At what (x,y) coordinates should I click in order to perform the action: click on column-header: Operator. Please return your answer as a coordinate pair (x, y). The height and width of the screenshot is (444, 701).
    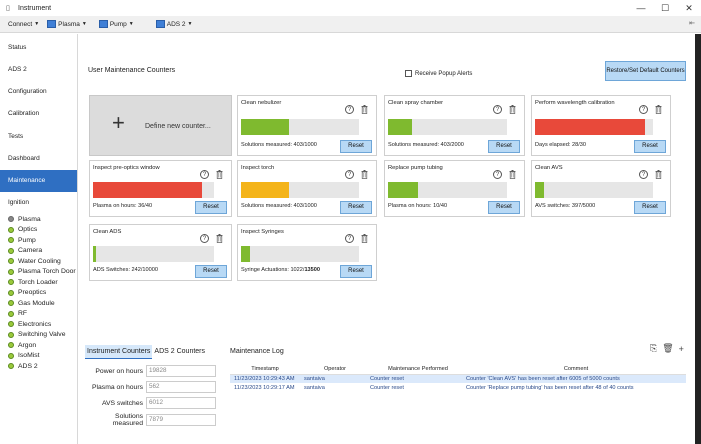
    Looking at the image, I should click on (335, 370).